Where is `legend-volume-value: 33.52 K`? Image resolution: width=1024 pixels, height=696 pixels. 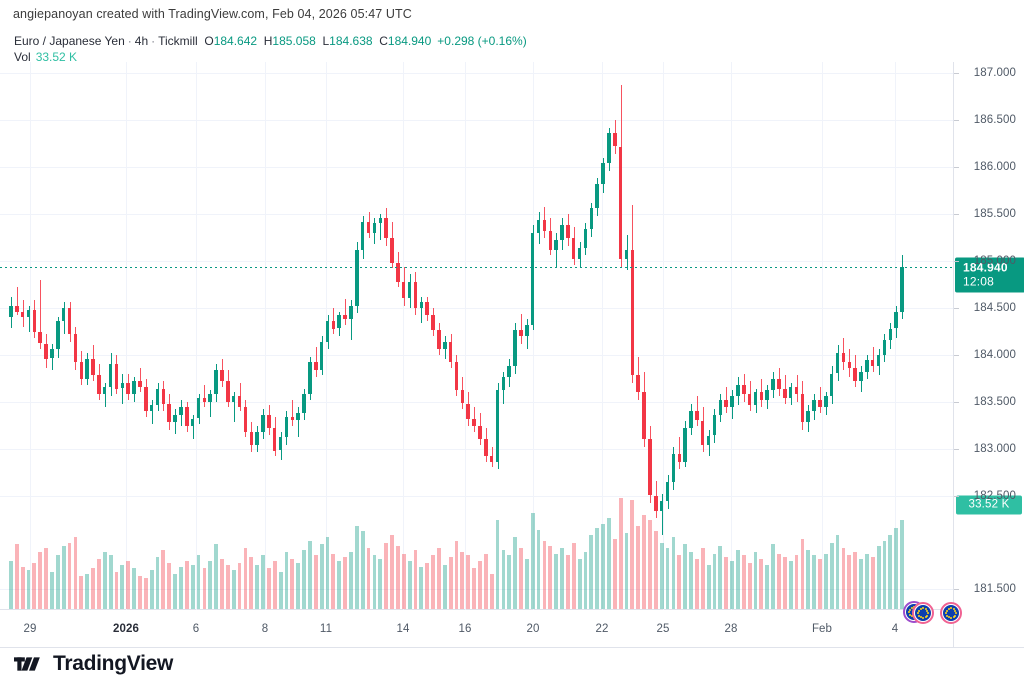 legend-volume-value: 33.52 K is located at coordinates (56, 57).